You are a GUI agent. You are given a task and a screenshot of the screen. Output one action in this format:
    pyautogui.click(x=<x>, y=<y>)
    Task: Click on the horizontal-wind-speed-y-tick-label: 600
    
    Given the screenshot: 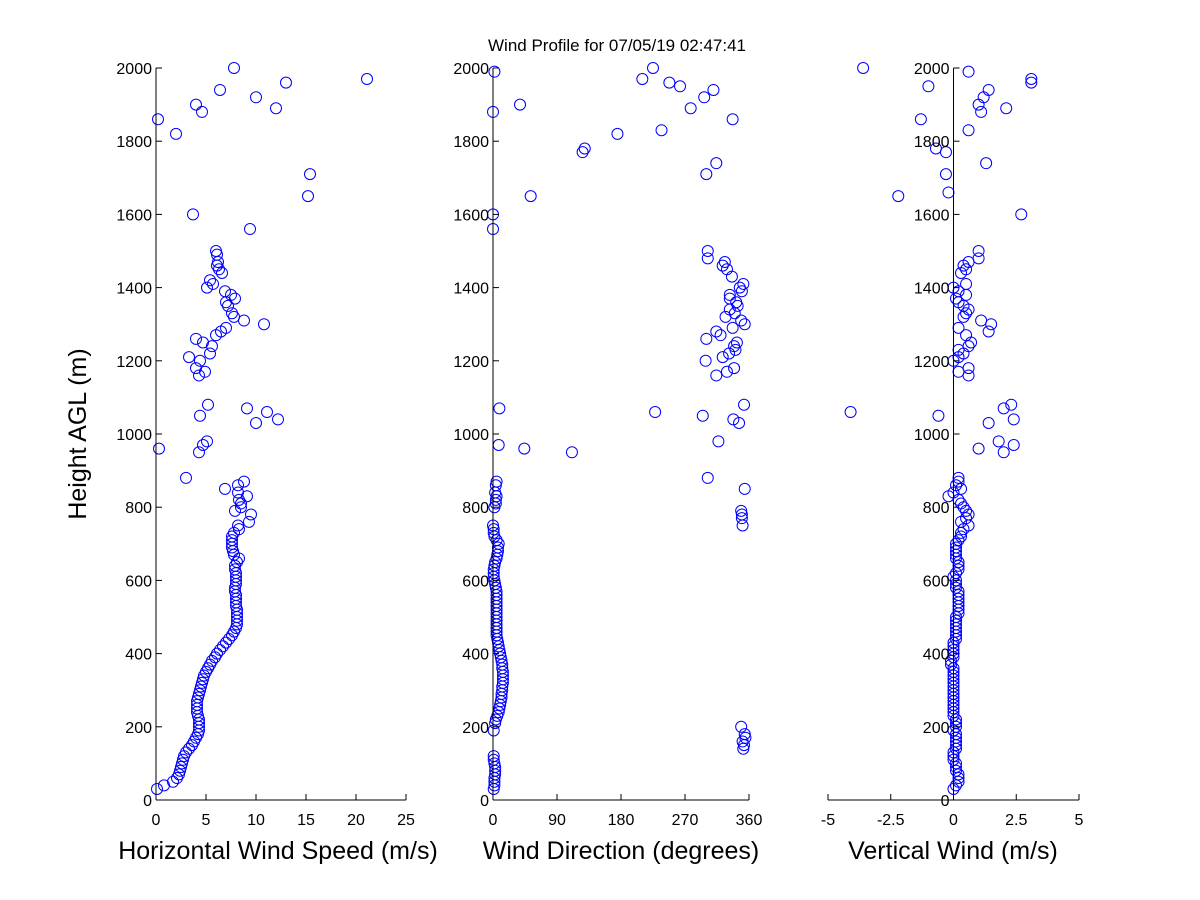 What is the action you would take?
    pyautogui.click(x=138, y=581)
    